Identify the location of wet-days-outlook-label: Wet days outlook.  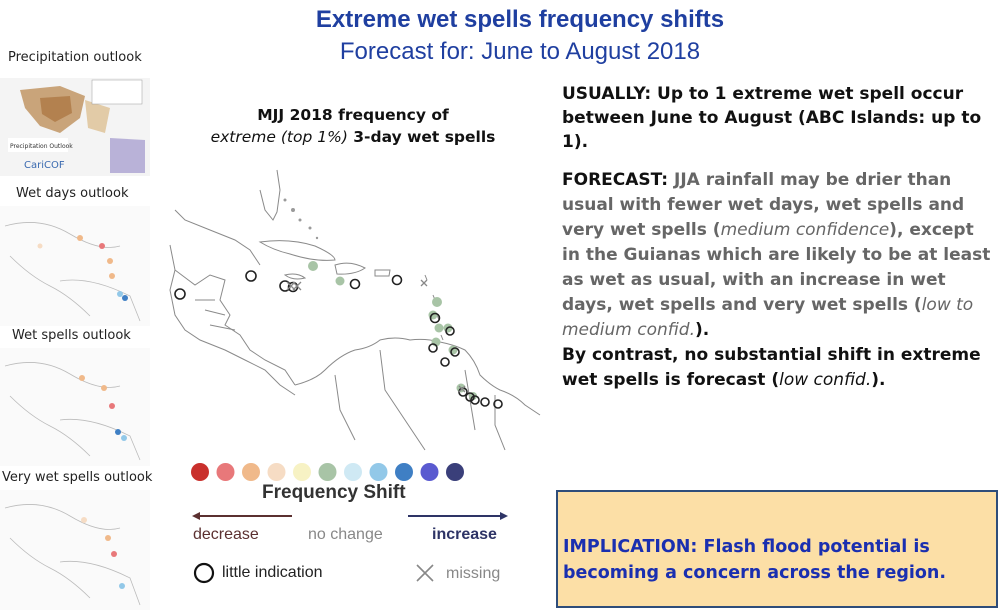
(72, 193).